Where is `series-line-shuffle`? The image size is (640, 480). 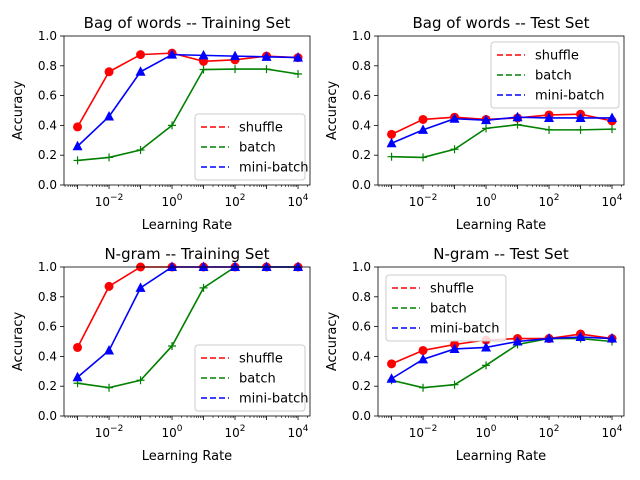 series-line-shuffle is located at coordinates (187, 307).